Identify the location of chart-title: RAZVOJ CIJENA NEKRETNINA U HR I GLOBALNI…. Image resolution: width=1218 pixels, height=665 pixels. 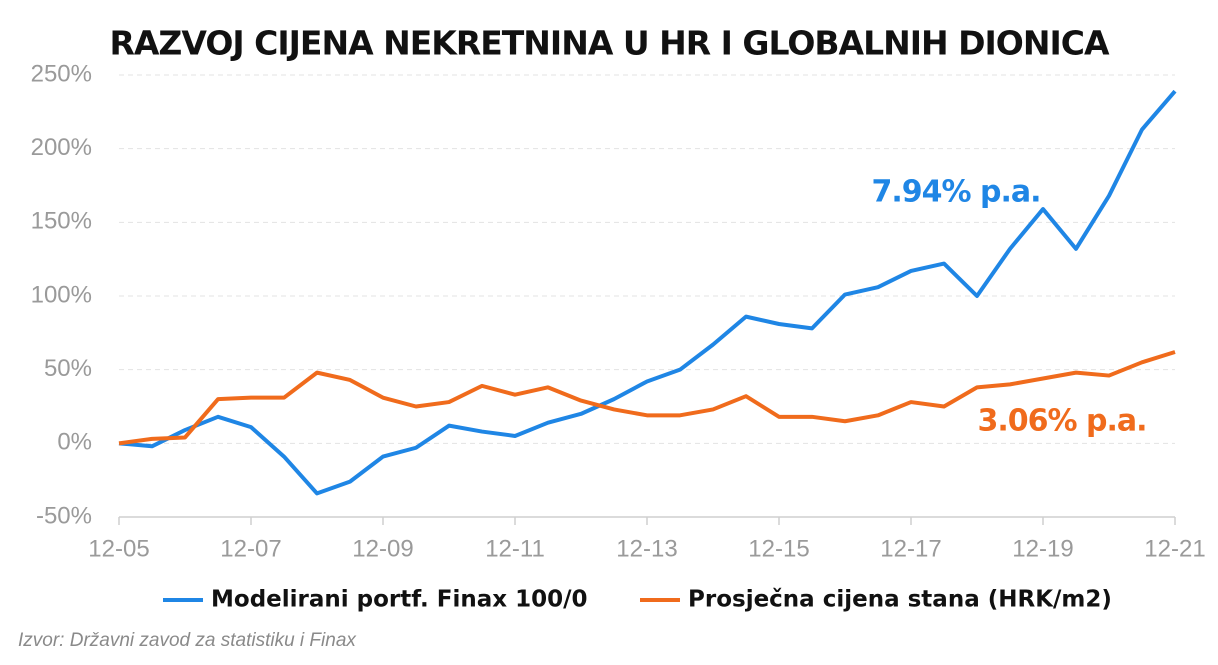
(609, 43).